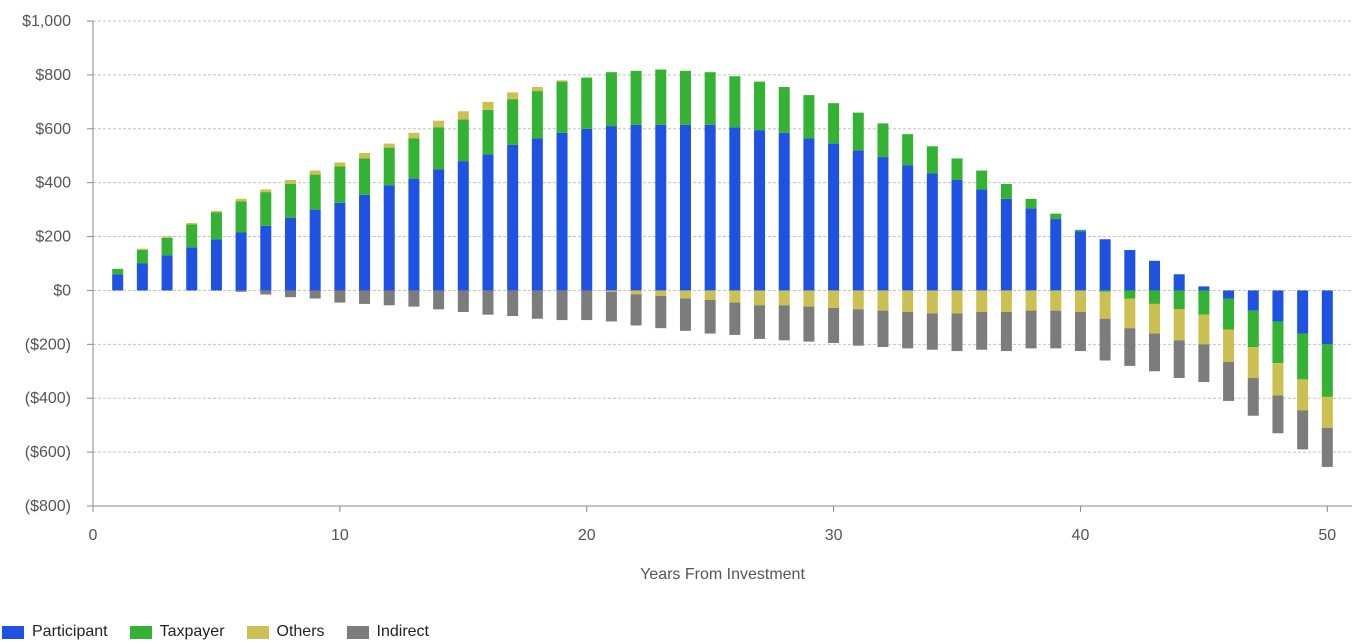 Image resolution: width=1364 pixels, height=644 pixels. What do you see at coordinates (1327, 535) in the screenshot?
I see `x-tick-label: 50` at bounding box center [1327, 535].